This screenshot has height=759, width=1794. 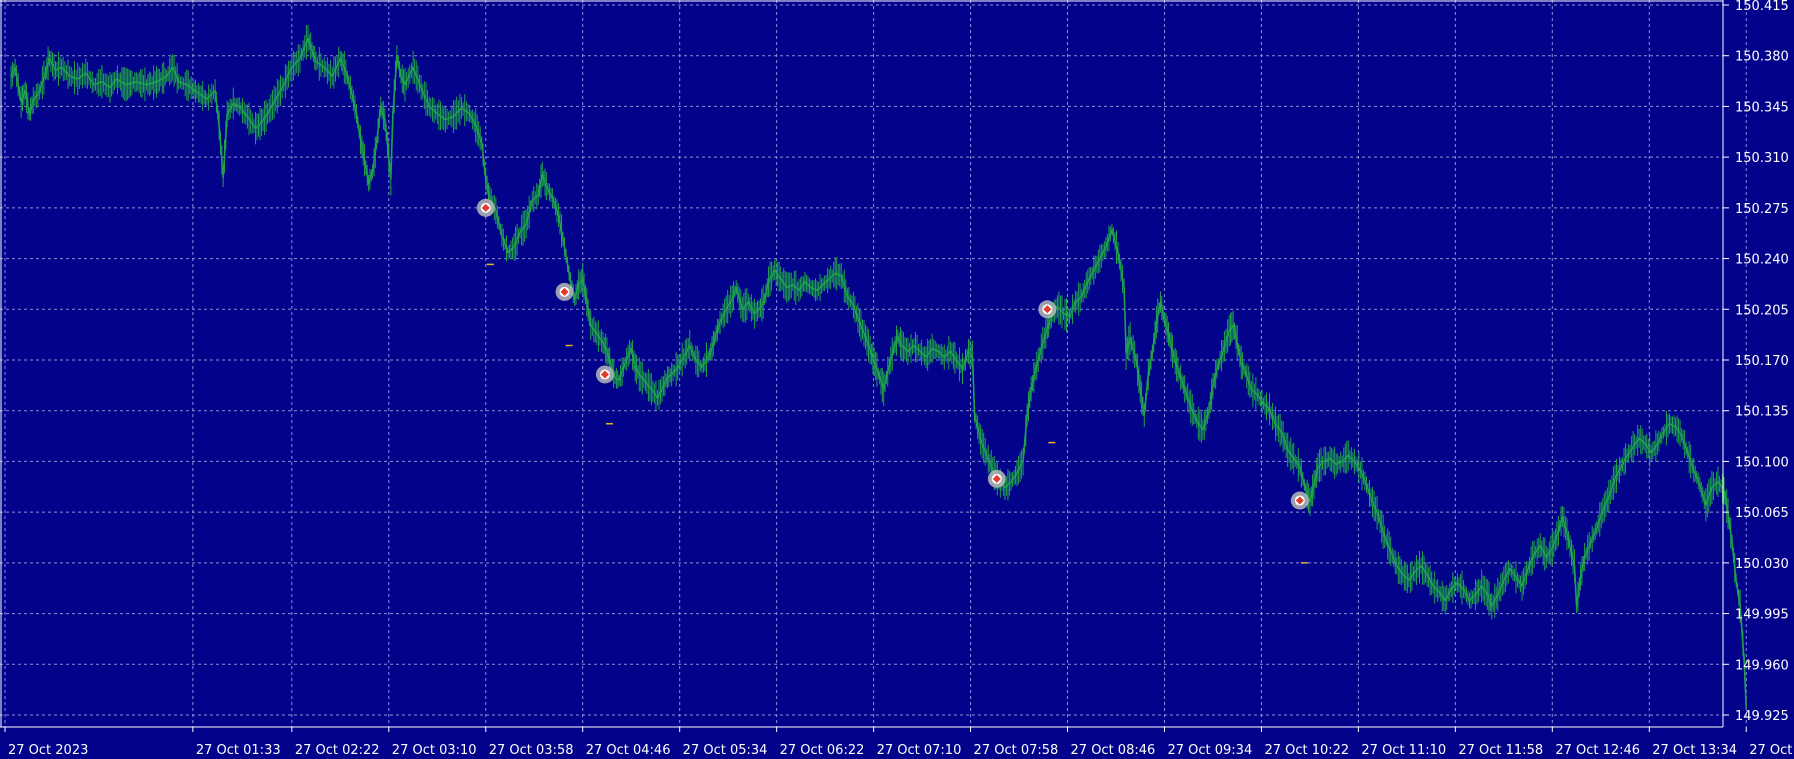 What do you see at coordinates (1762, 158) in the screenshot?
I see `y-tick-label: 150.310` at bounding box center [1762, 158].